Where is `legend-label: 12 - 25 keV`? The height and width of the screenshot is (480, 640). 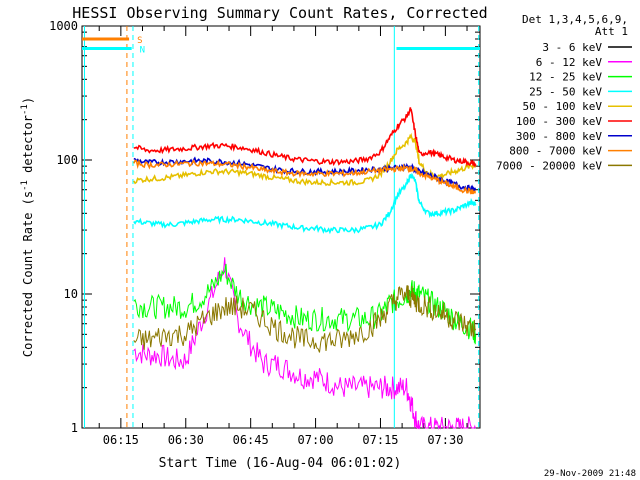 legend-label: 12 - 25 keV is located at coordinates (565, 77).